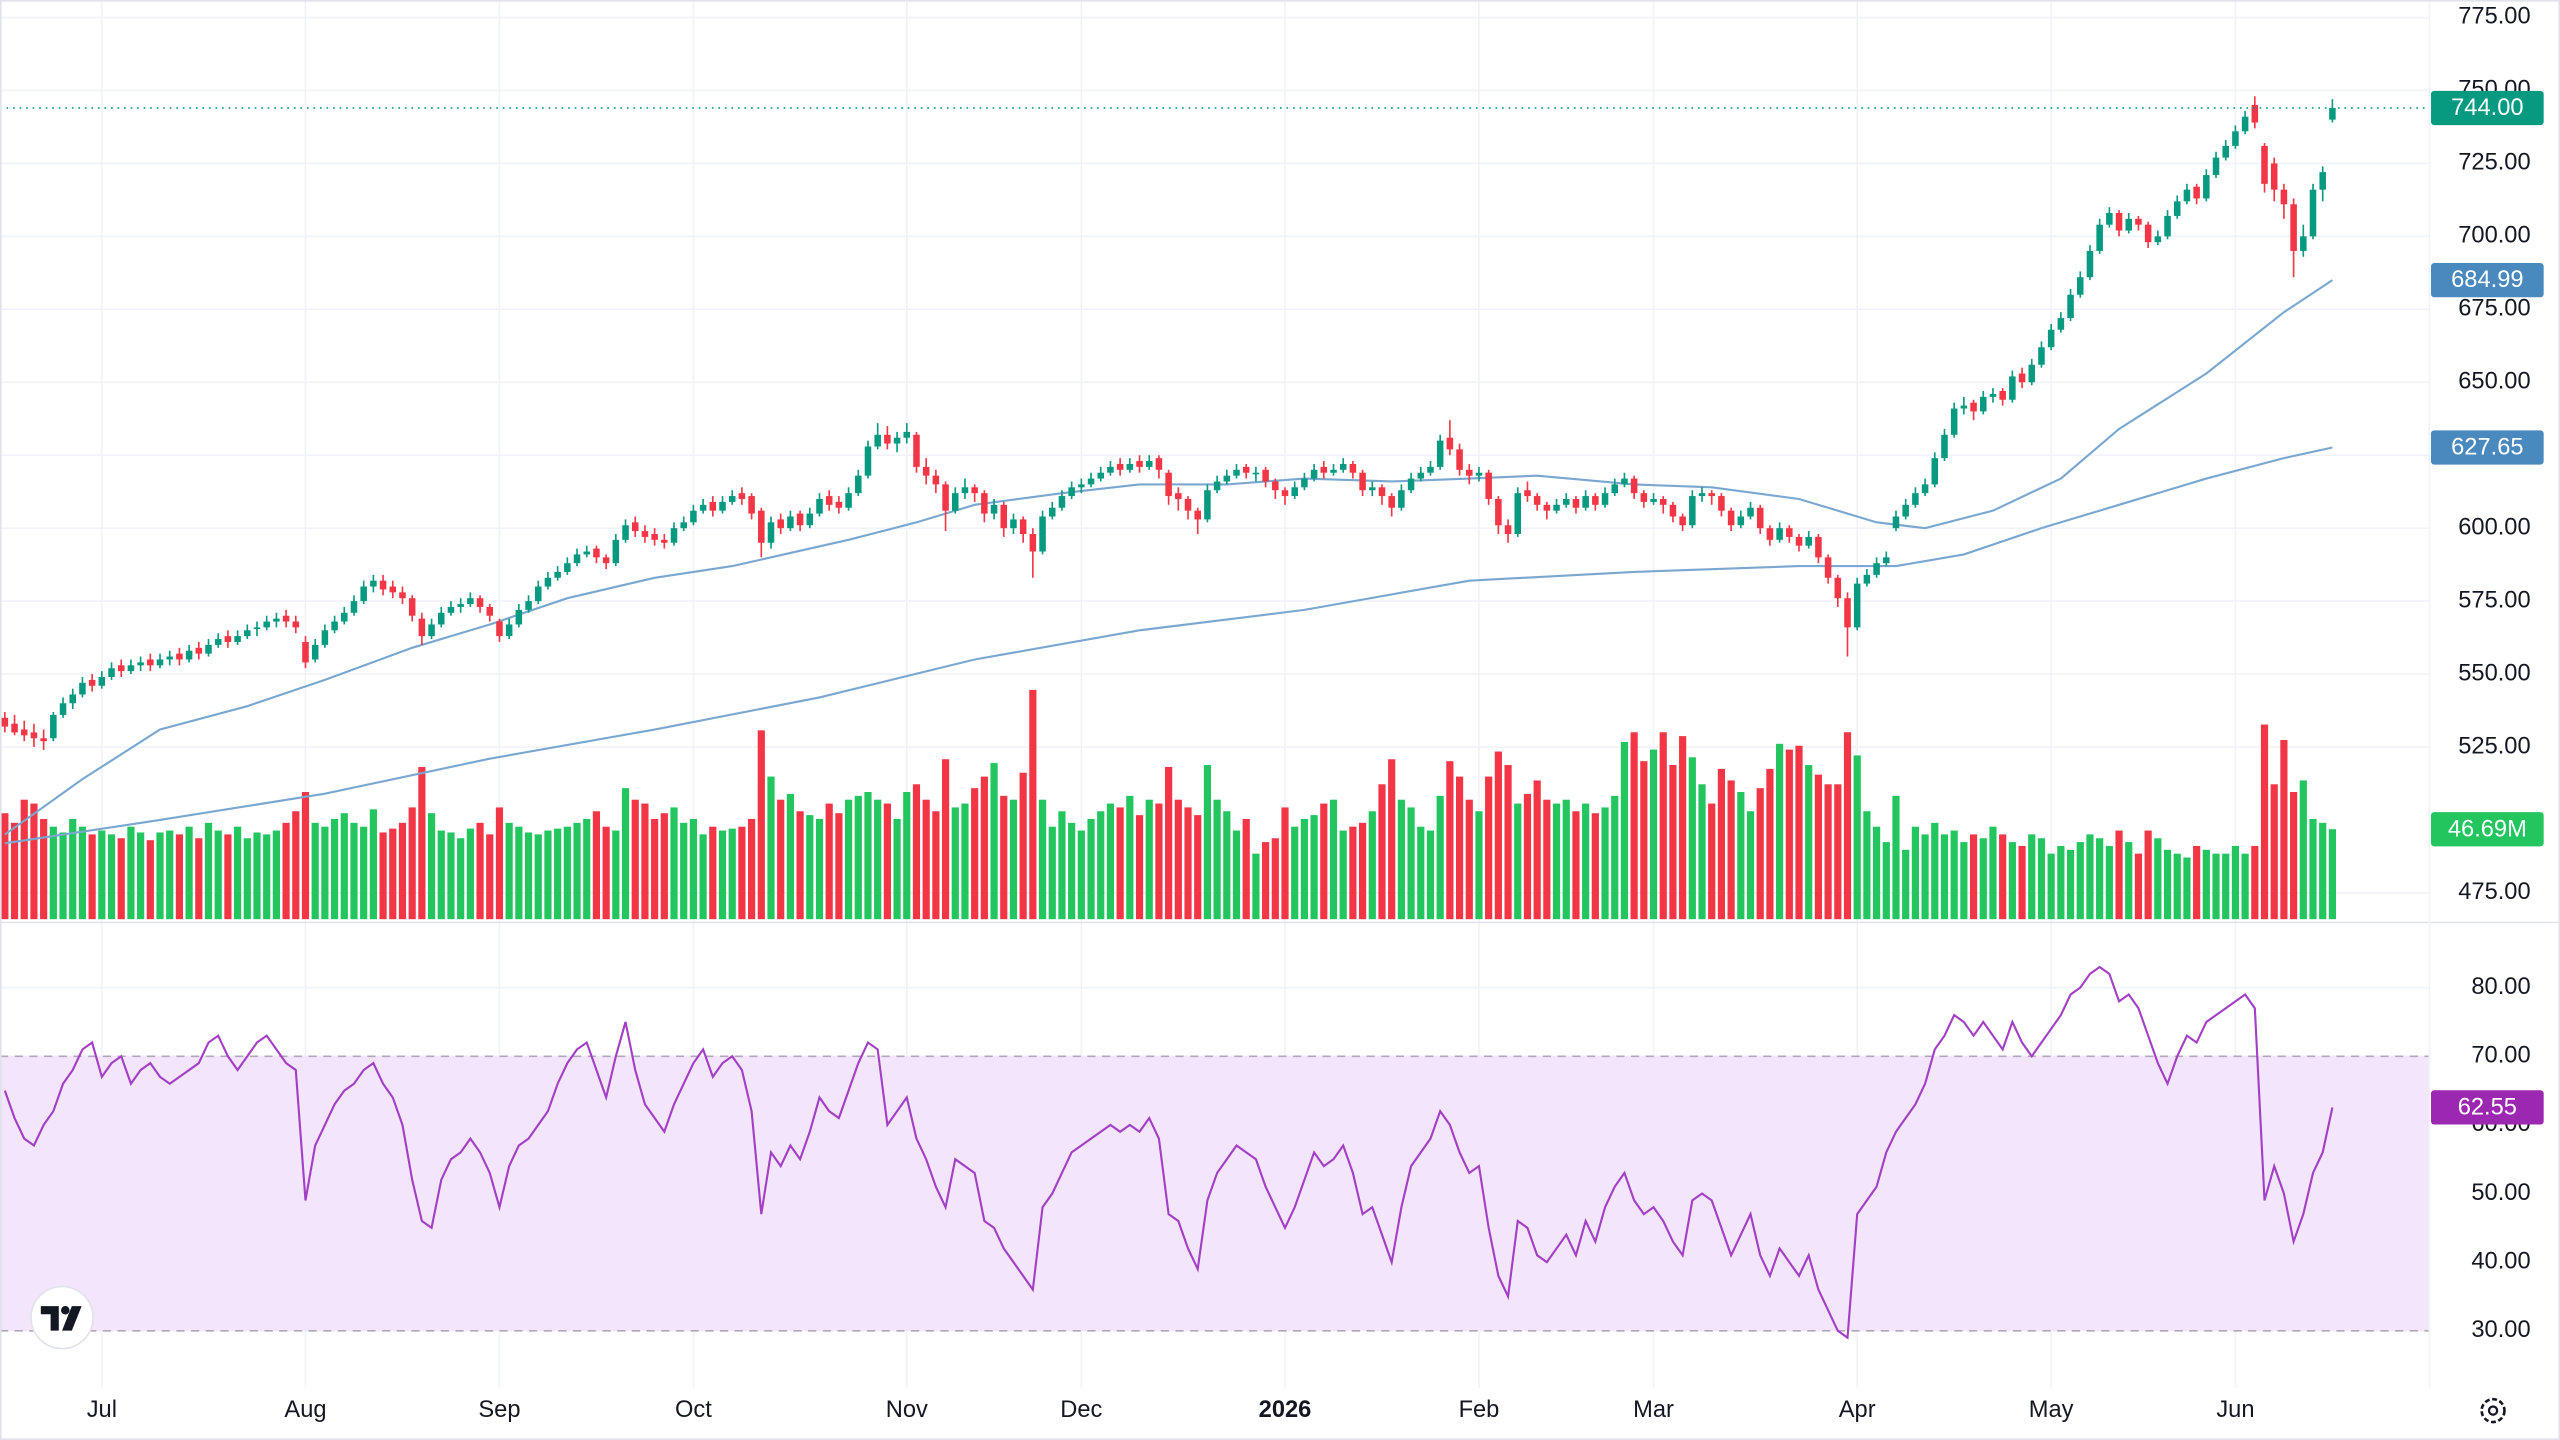  I want to click on logo, so click(62, 1317).